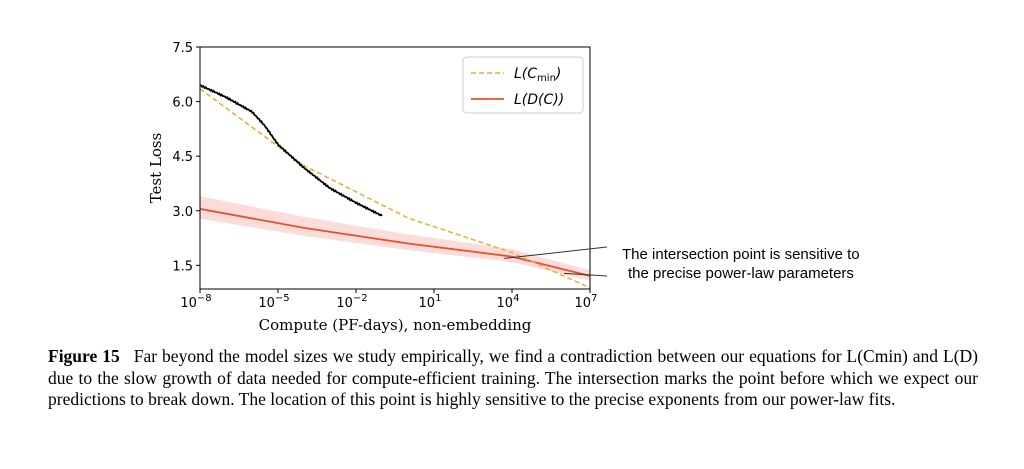 The height and width of the screenshot is (469, 1024). What do you see at coordinates (182, 103) in the screenshot?
I see `y-tick-label: 6.0` at bounding box center [182, 103].